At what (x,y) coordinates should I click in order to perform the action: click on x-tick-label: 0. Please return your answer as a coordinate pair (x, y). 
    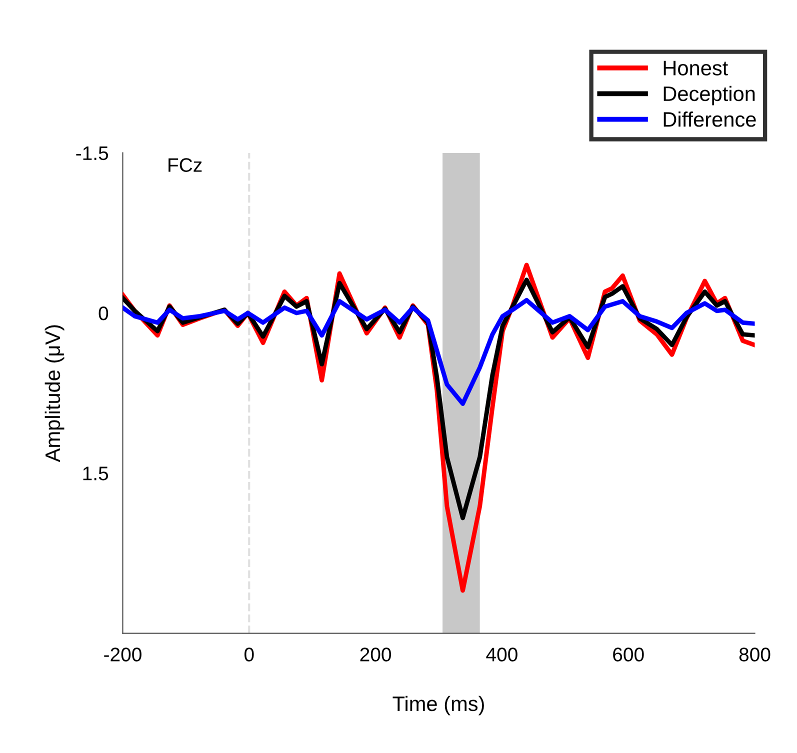
    Looking at the image, I should click on (249, 655).